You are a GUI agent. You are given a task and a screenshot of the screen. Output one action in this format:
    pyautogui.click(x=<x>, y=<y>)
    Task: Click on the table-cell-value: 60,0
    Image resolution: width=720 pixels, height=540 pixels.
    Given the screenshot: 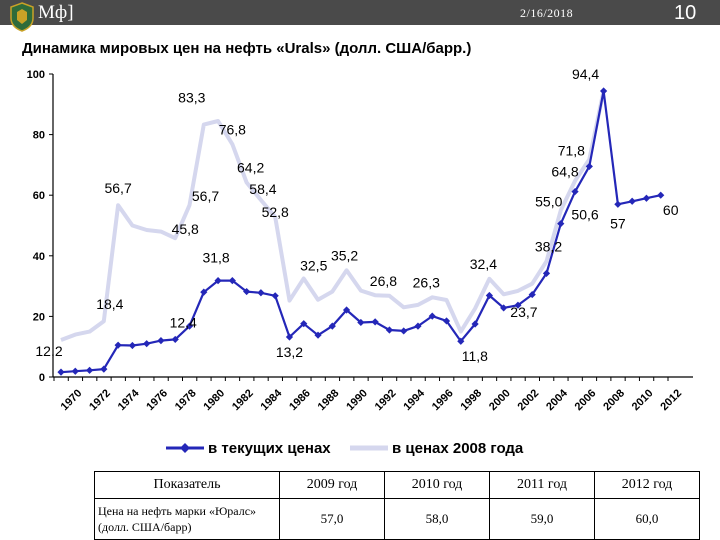 What is the action you would take?
    pyautogui.click(x=647, y=519)
    